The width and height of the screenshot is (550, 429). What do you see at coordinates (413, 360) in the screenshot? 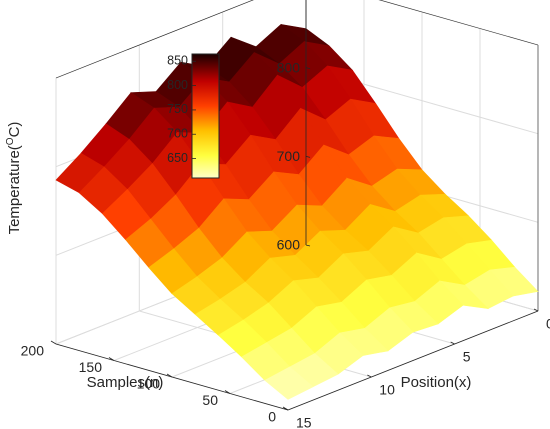
I see `x-axis-line` at bounding box center [413, 360].